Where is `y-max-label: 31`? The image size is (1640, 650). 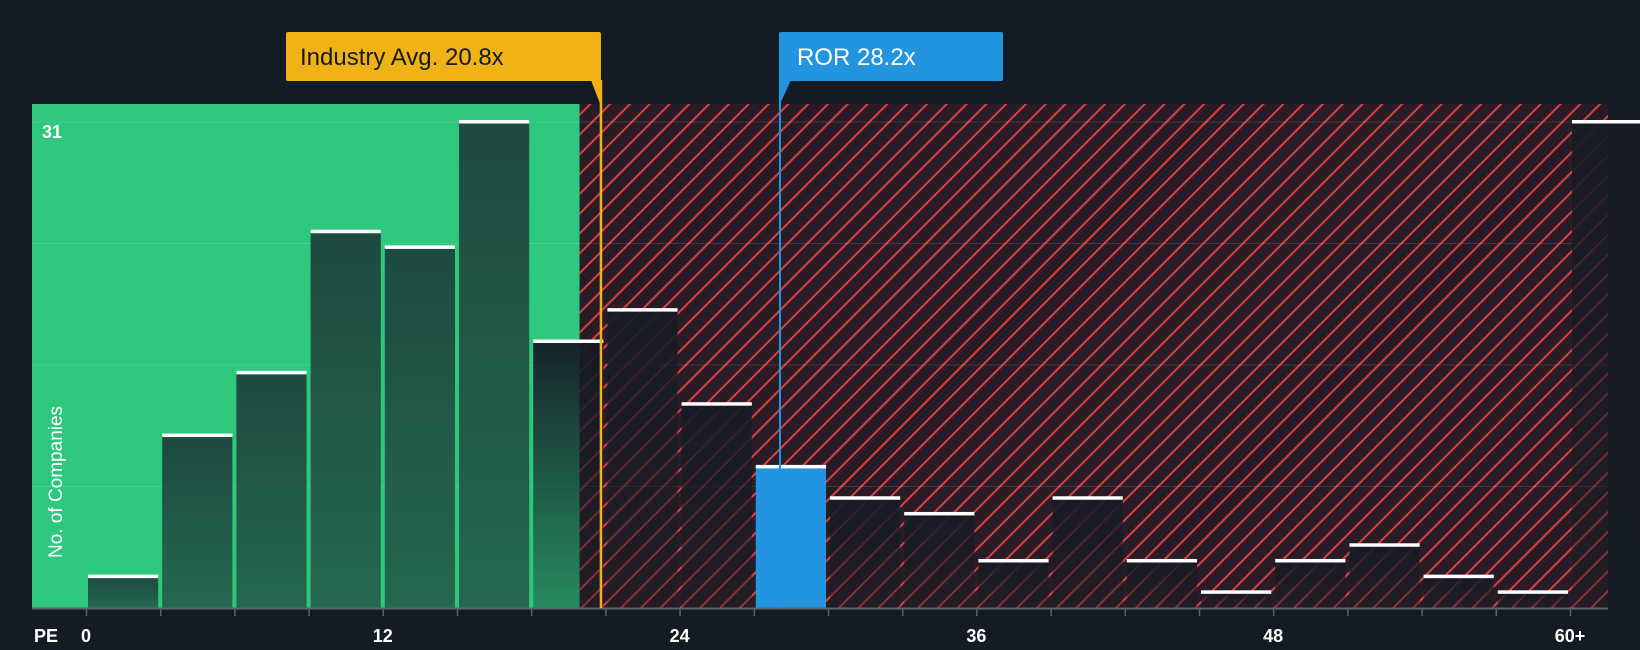
y-max-label: 31 is located at coordinates (52, 132).